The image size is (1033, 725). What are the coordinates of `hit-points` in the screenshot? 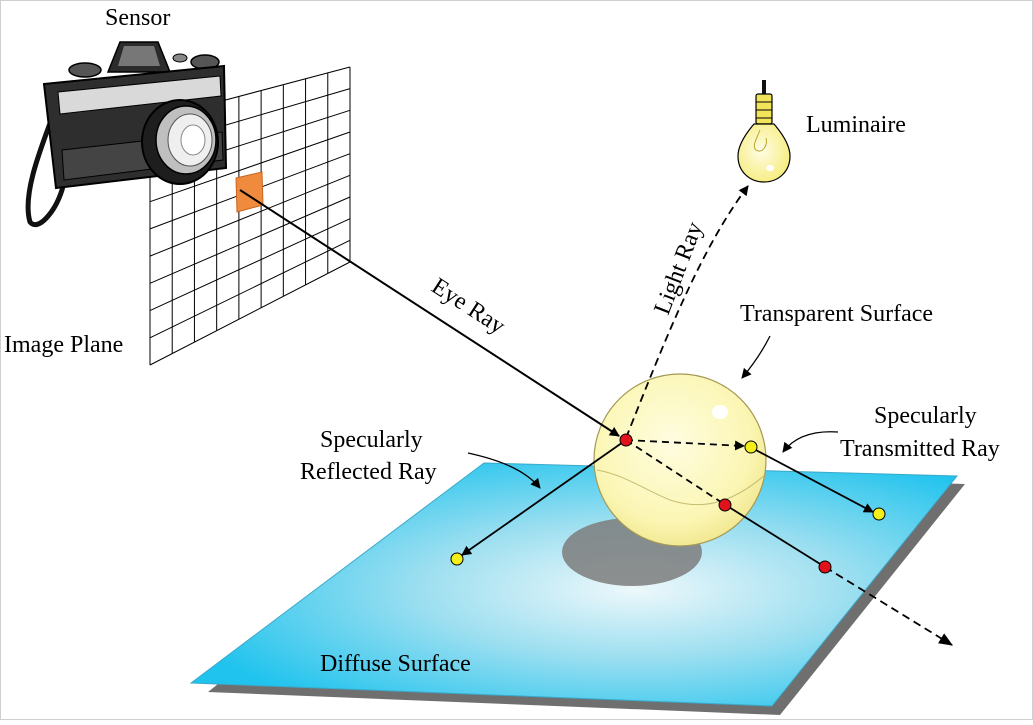 It's located at (668, 503).